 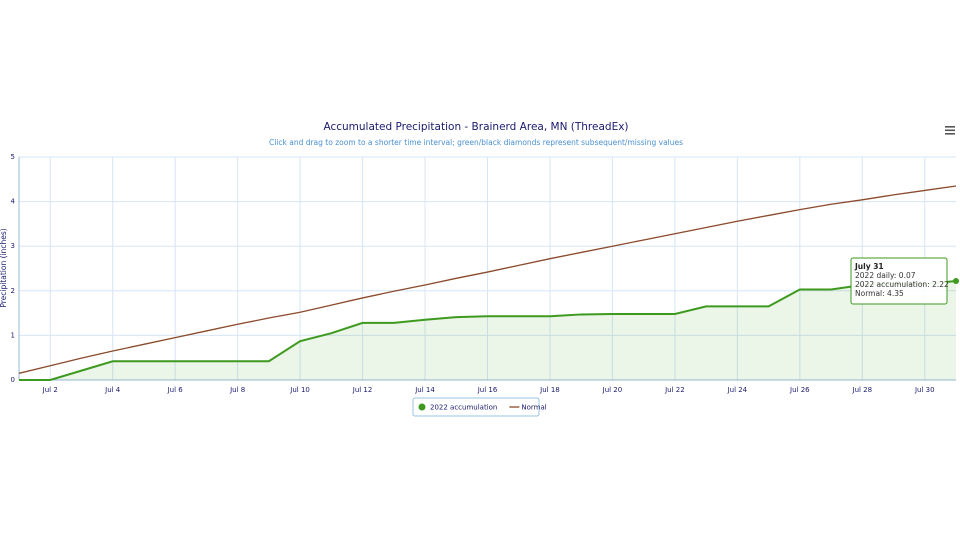 What do you see at coordinates (13, 291) in the screenshot?
I see `y-tick-label: 2` at bounding box center [13, 291].